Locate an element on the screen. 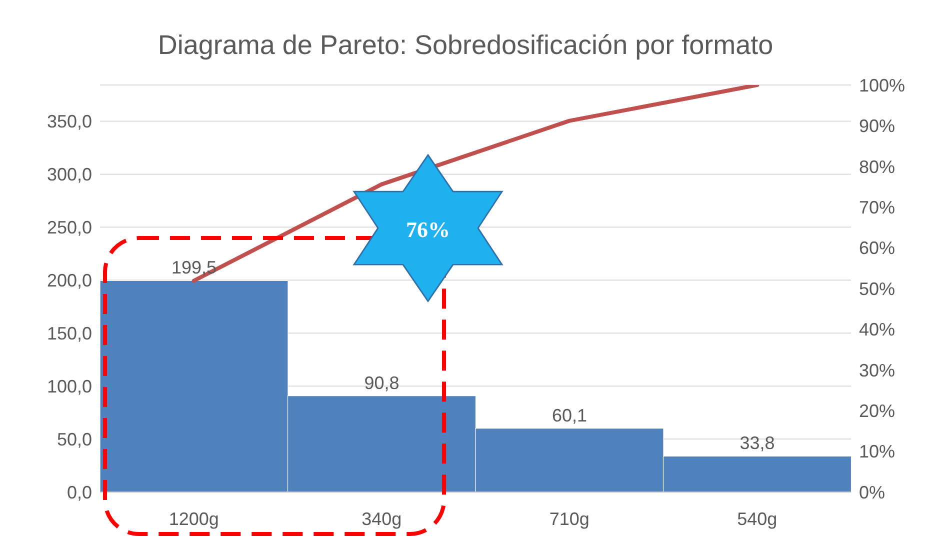  y-tick-label: 250,0 is located at coordinates (69, 228).